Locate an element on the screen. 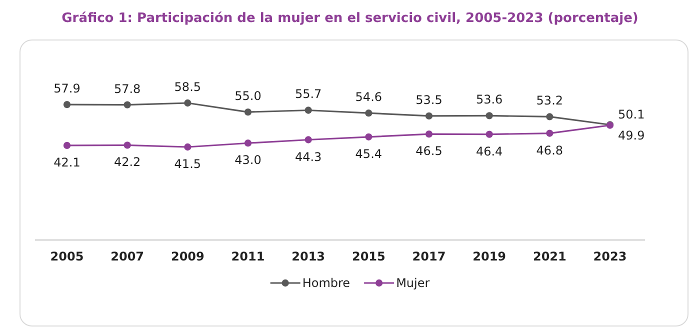 The height and width of the screenshot is (335, 700). data-label: 49.9 is located at coordinates (631, 135).